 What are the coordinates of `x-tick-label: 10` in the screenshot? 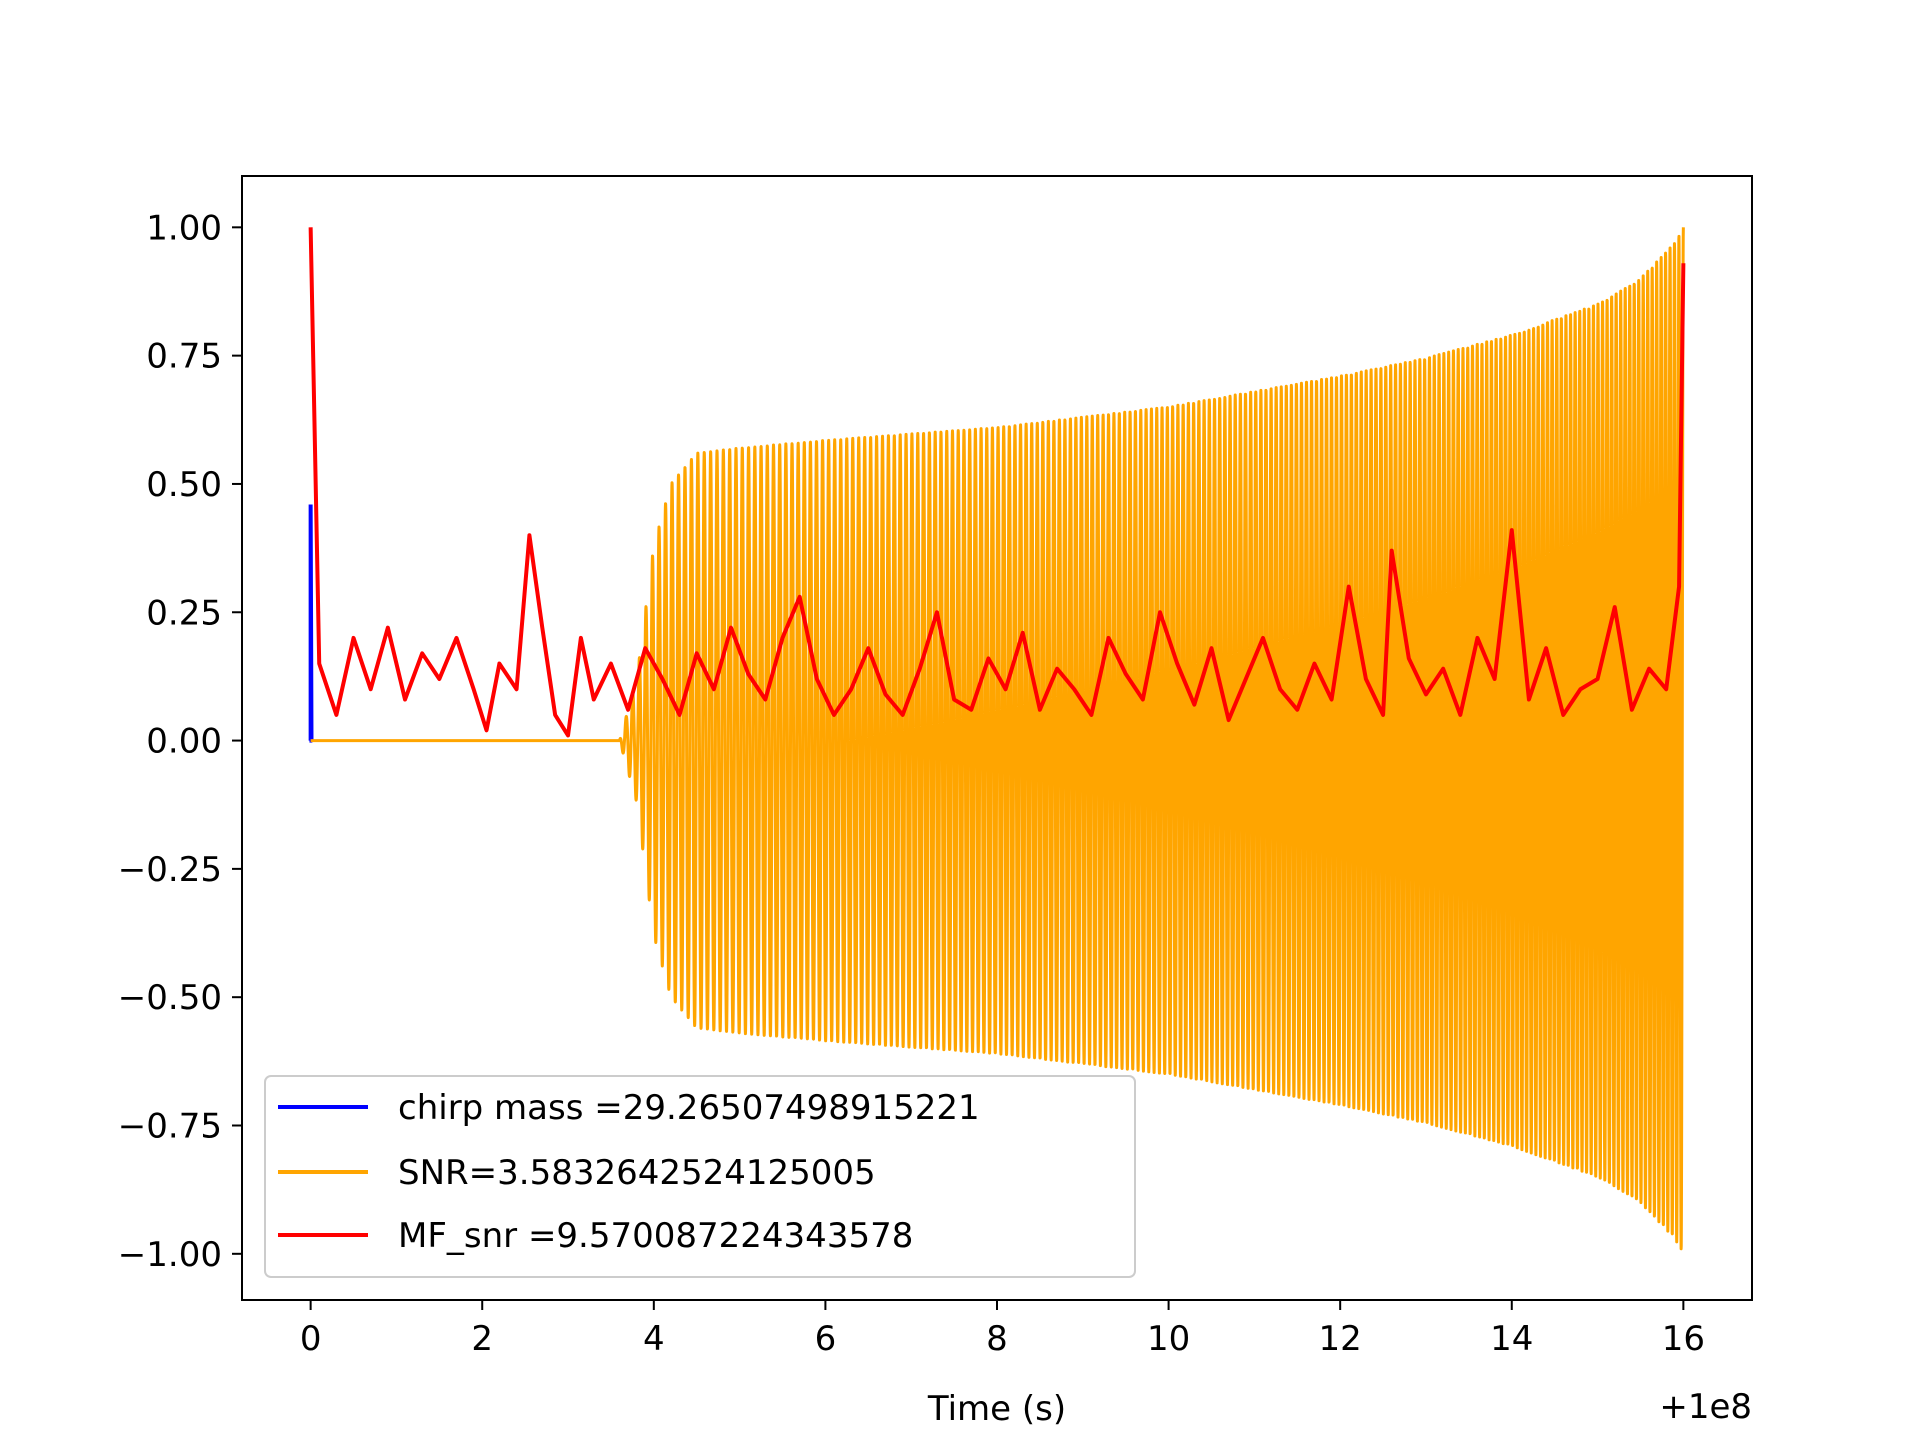 It's located at (1168, 1339).